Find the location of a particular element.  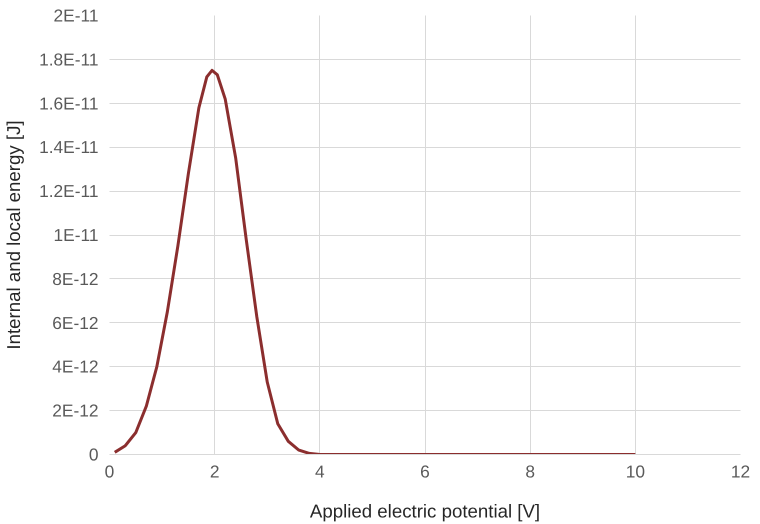

y-axis-title: Internal and local energy [J] is located at coordinates (13, 235).